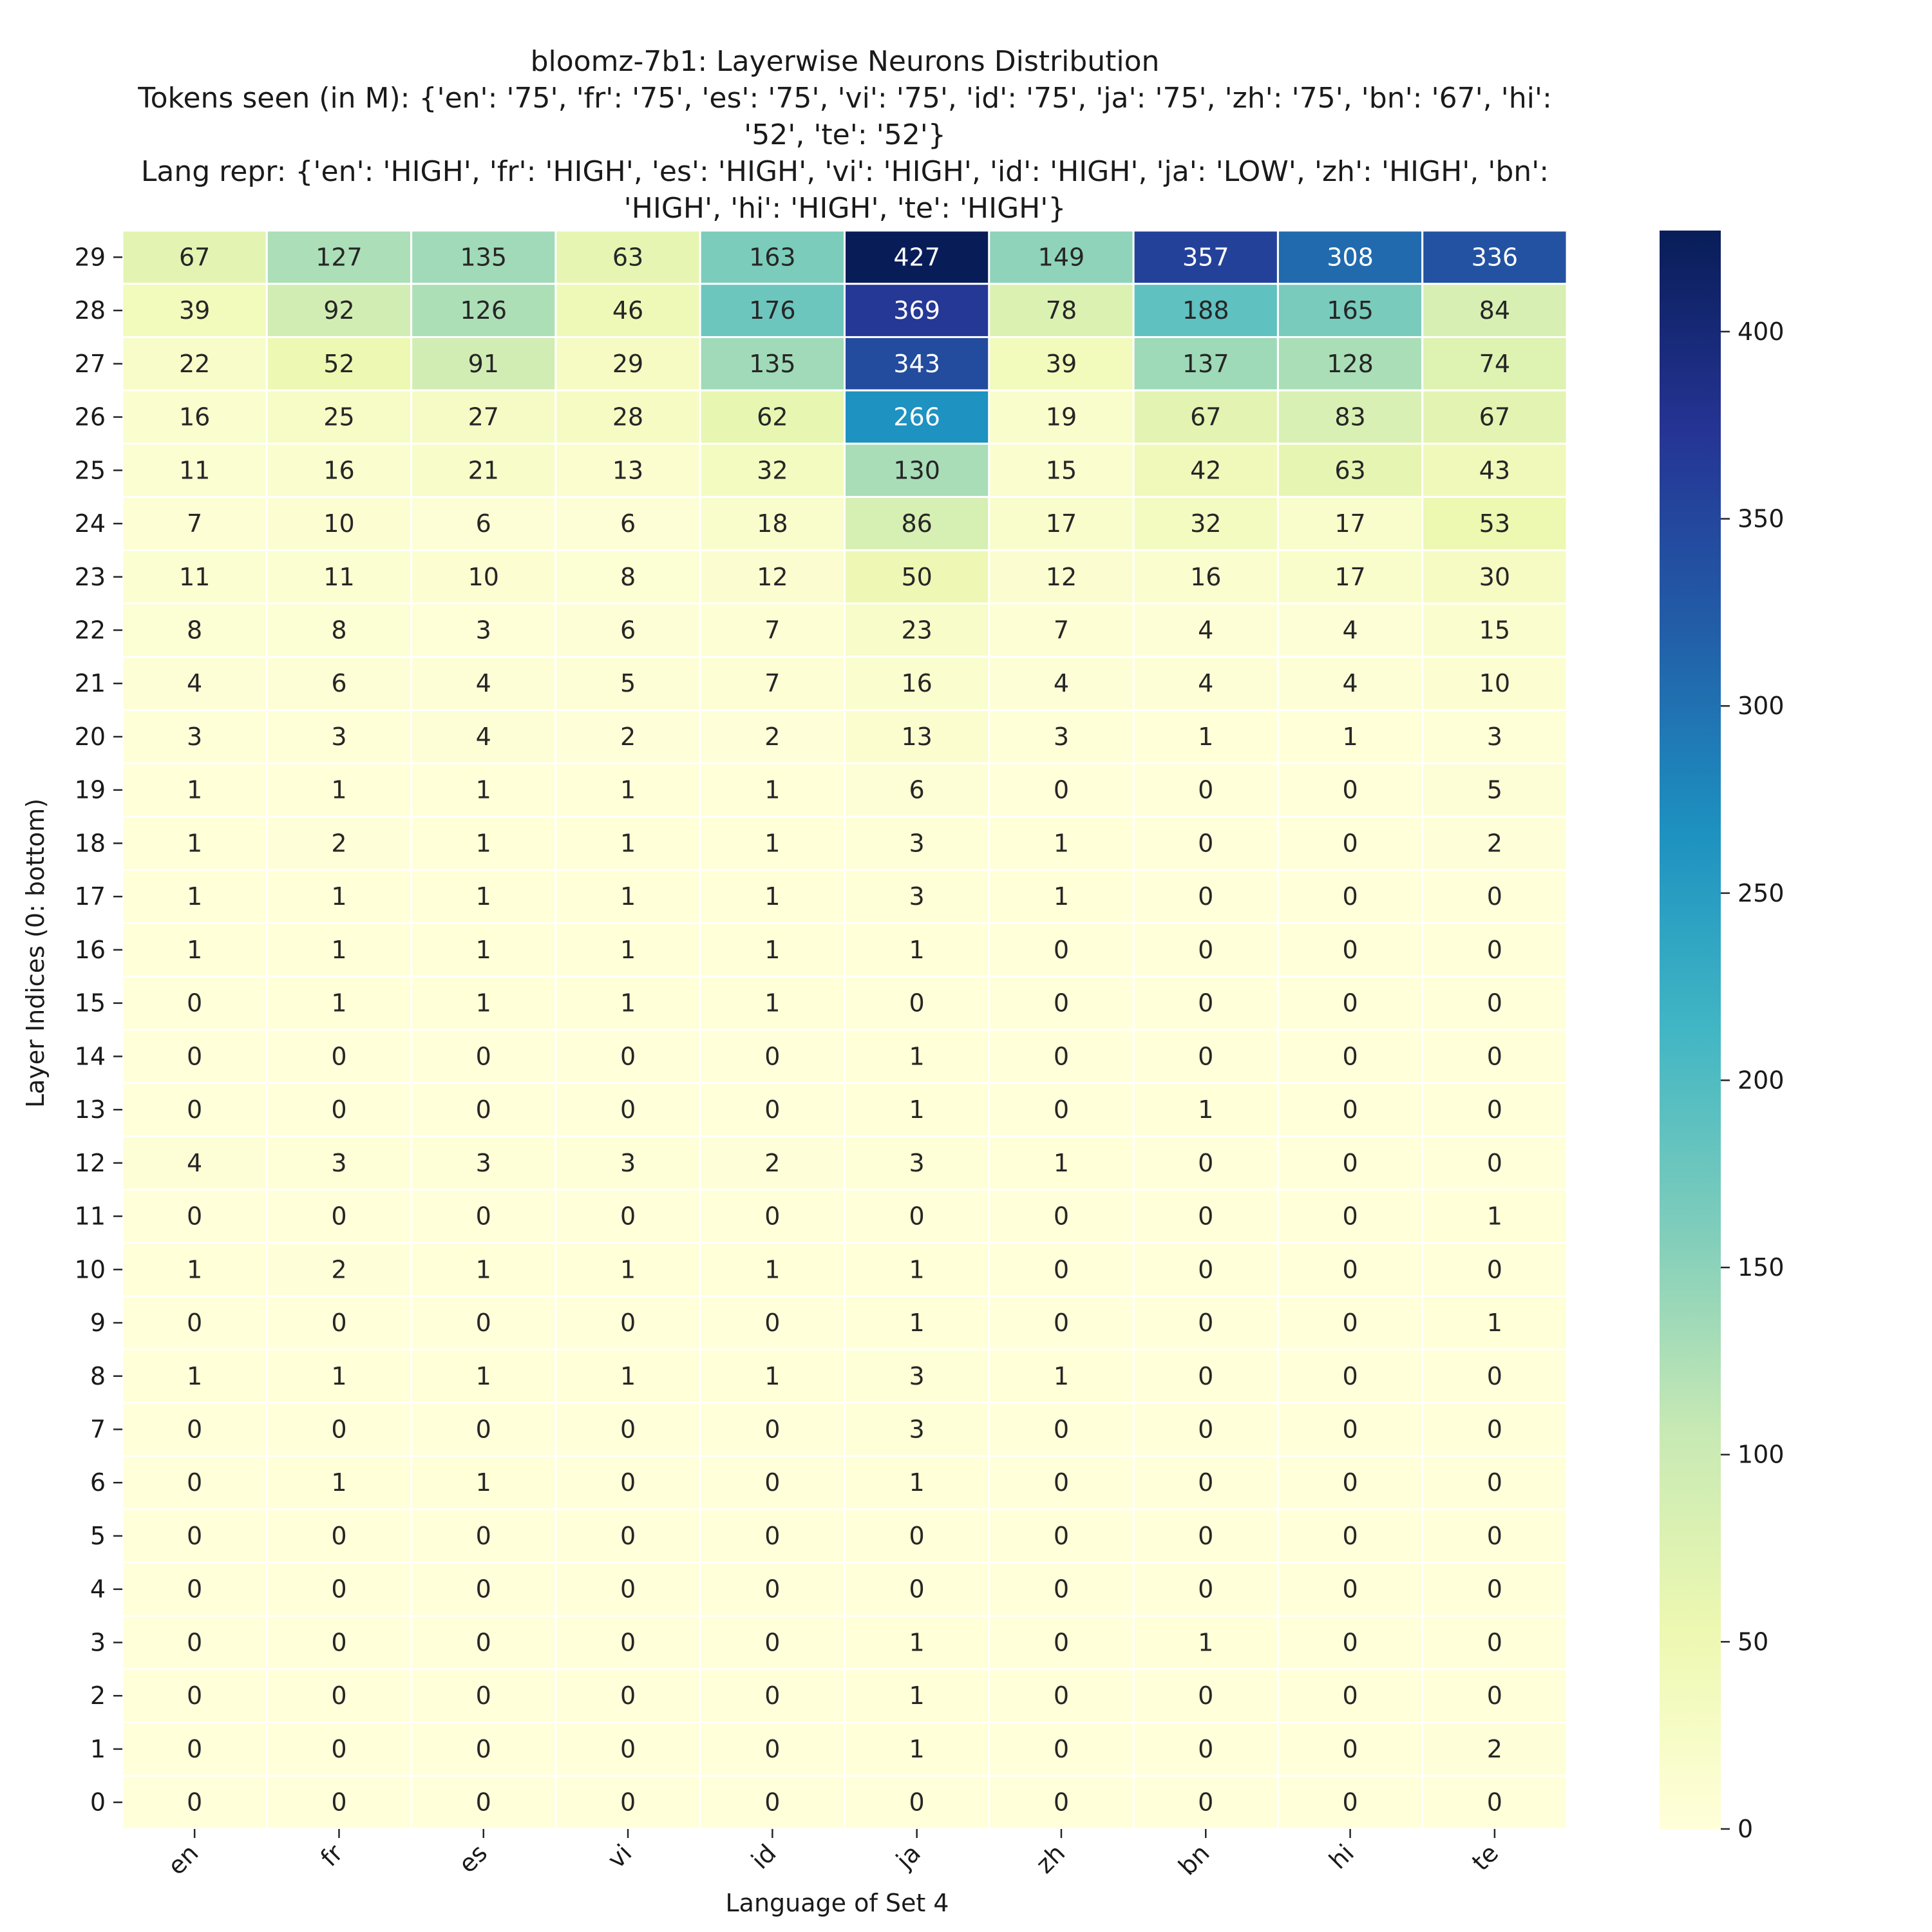  What do you see at coordinates (773, 257) in the screenshot?
I see `cell-value-label: 163` at bounding box center [773, 257].